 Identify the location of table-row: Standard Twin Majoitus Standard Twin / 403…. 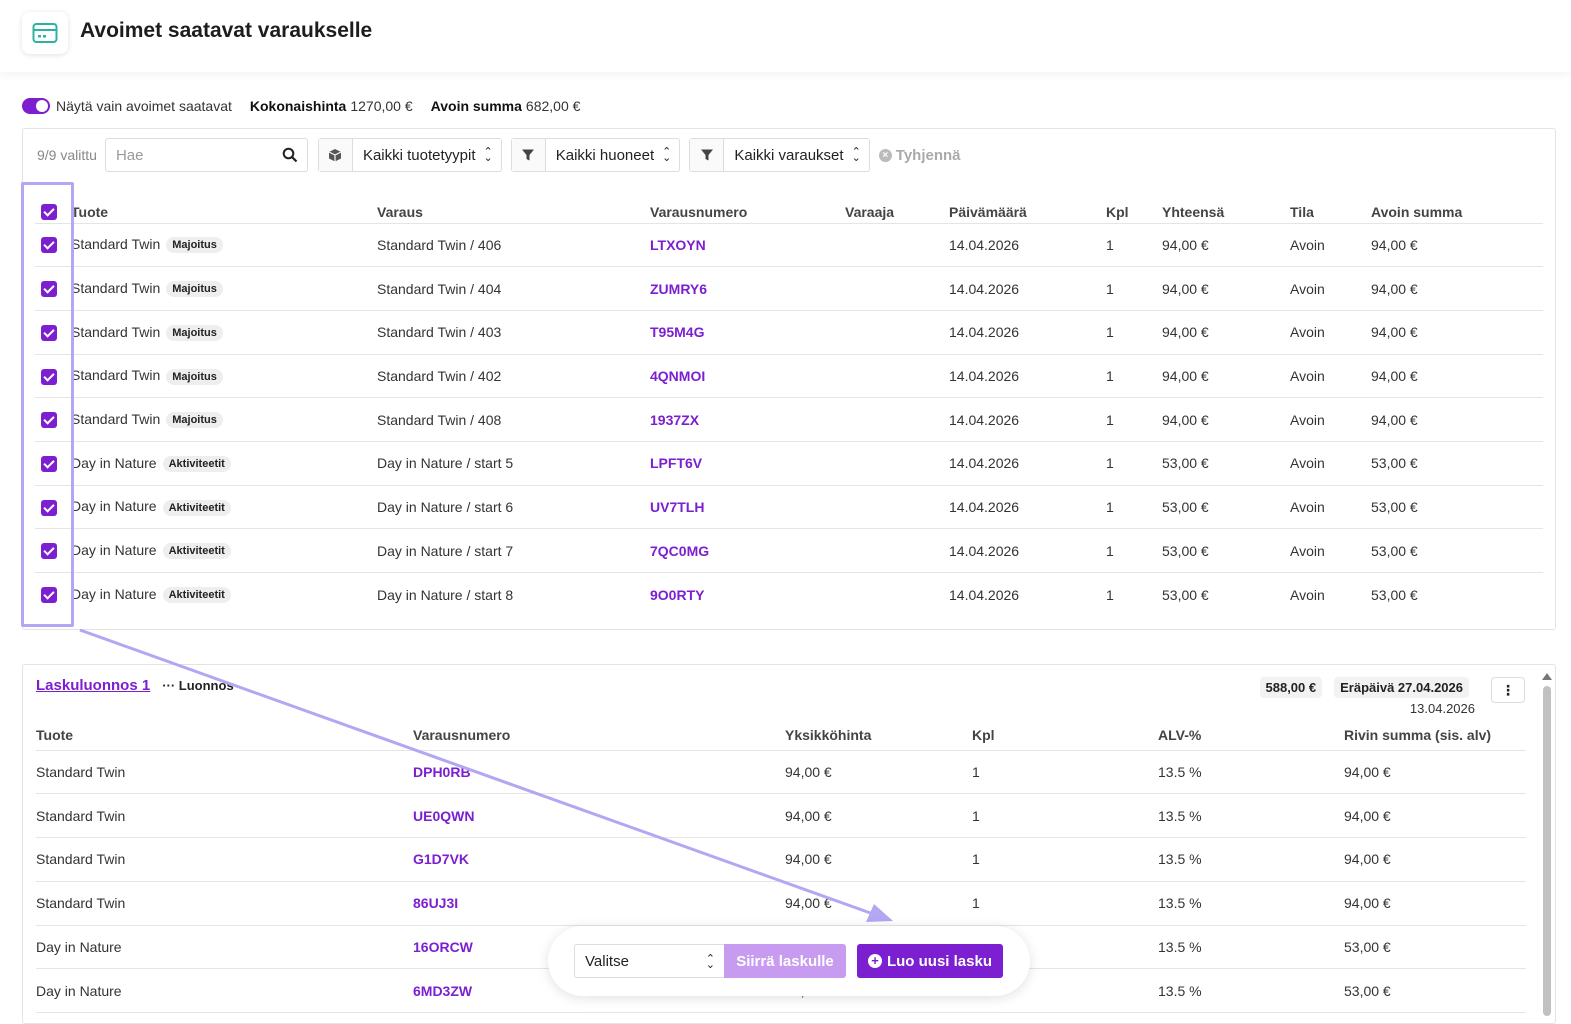
(789, 332).